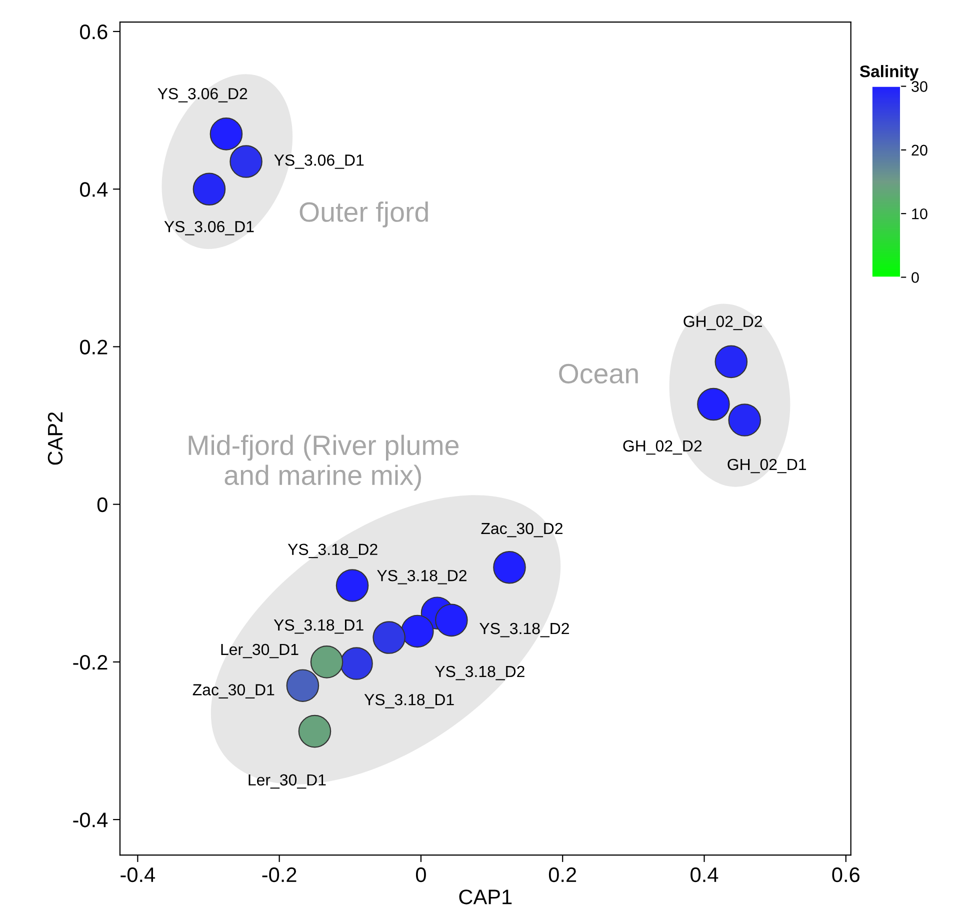  Describe the element at coordinates (102, 504) in the screenshot. I see `y-tick-label: 0` at that location.